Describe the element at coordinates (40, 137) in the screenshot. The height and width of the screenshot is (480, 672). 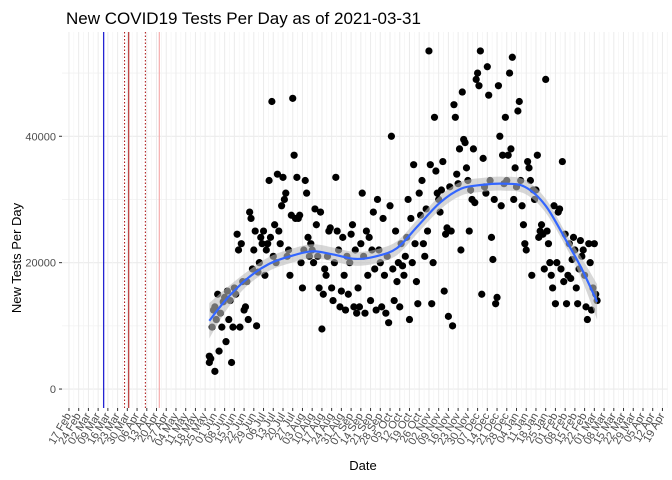
I see `y-tick-label: 40000` at that location.